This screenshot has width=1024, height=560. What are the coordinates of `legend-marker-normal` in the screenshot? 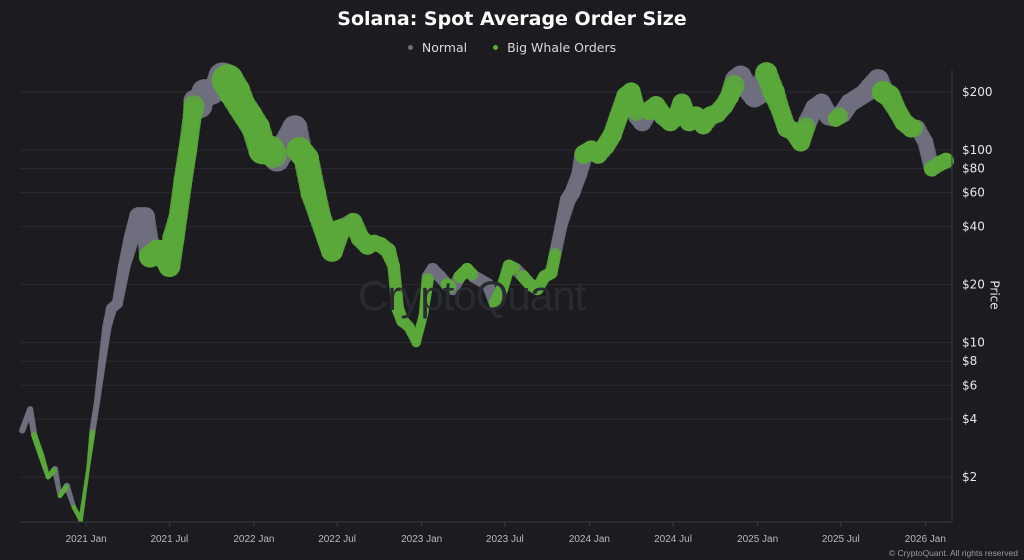 It's located at (410, 47).